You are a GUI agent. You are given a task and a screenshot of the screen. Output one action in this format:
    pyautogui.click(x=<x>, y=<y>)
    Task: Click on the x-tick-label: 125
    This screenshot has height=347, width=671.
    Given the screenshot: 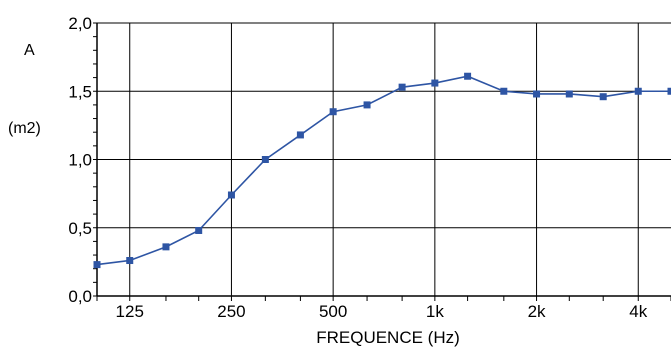 What is the action you would take?
    pyautogui.click(x=130, y=311)
    